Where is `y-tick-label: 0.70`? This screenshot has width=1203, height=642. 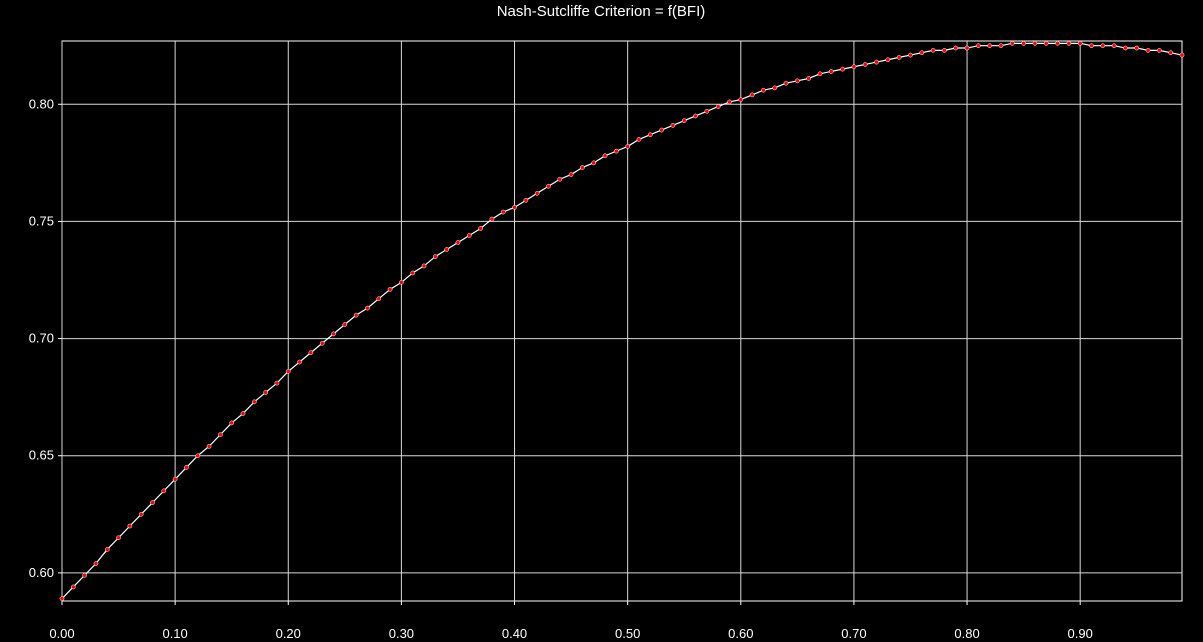
y-tick-label: 0.70 is located at coordinates (41, 338).